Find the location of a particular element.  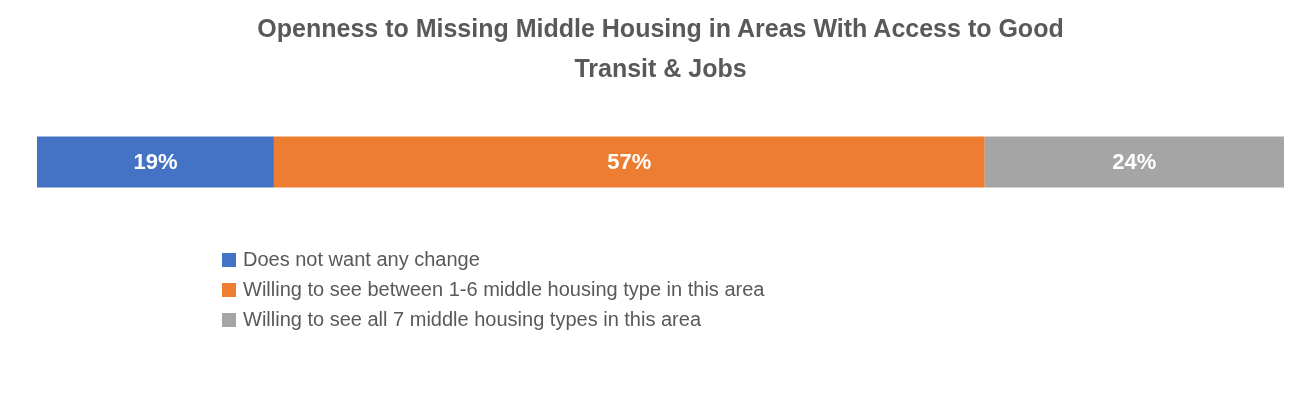

data-label: 24% is located at coordinates (1134, 161).